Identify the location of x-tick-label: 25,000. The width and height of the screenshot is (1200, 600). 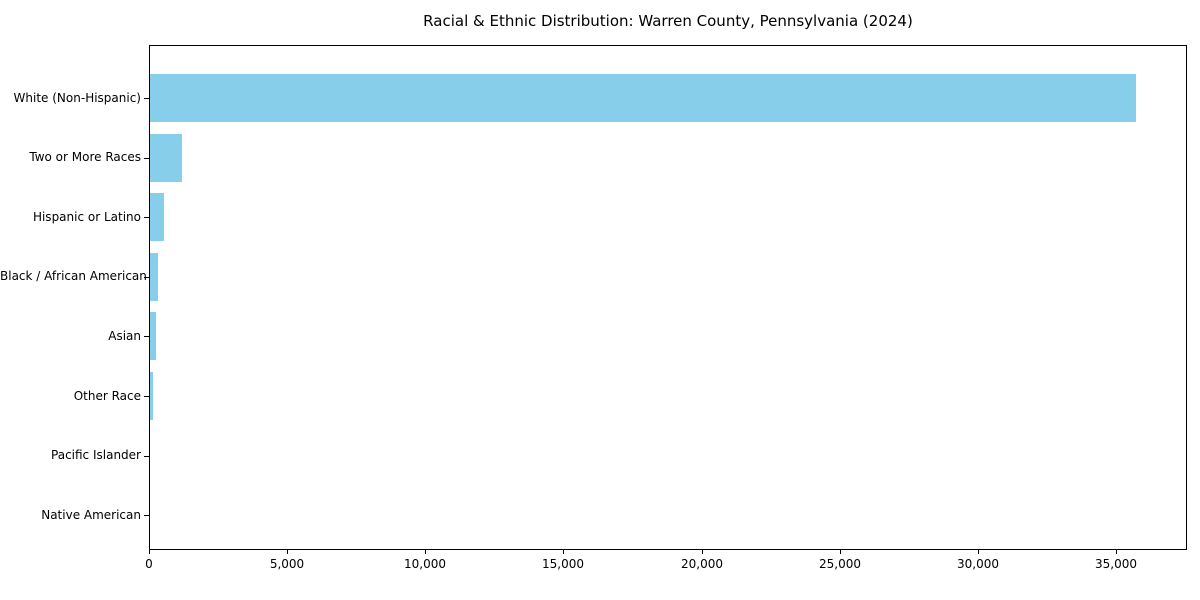
(840, 564).